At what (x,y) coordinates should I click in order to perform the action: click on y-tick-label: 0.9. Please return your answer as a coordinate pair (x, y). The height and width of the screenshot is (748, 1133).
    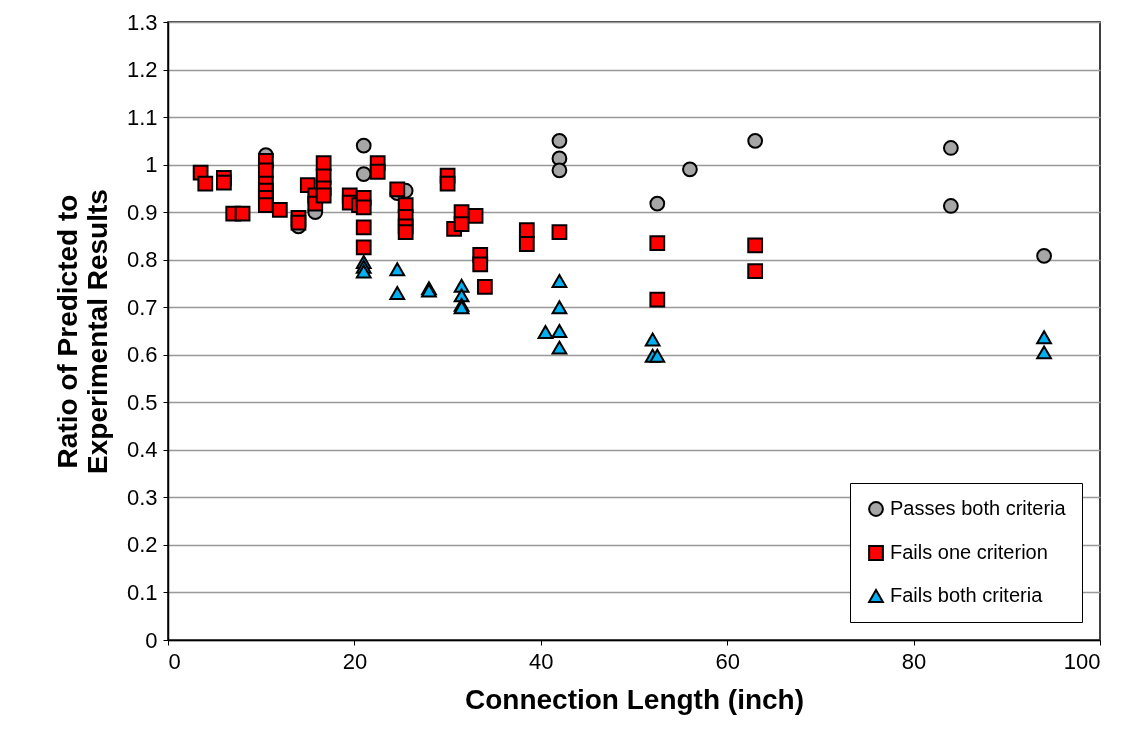
    Looking at the image, I should click on (142, 212).